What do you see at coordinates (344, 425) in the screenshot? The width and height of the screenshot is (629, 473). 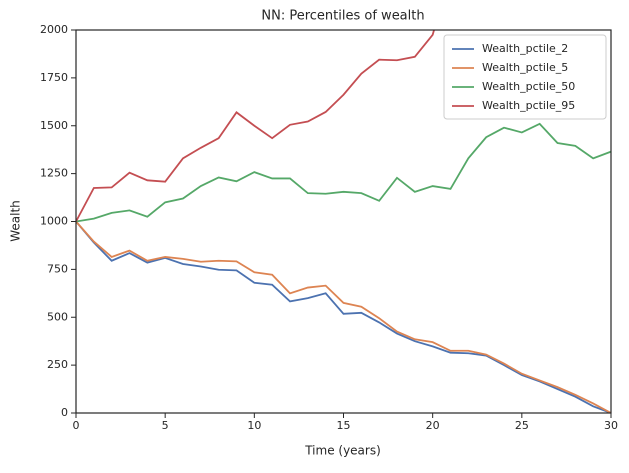 I see `x-tick-label: 15` at bounding box center [344, 425].